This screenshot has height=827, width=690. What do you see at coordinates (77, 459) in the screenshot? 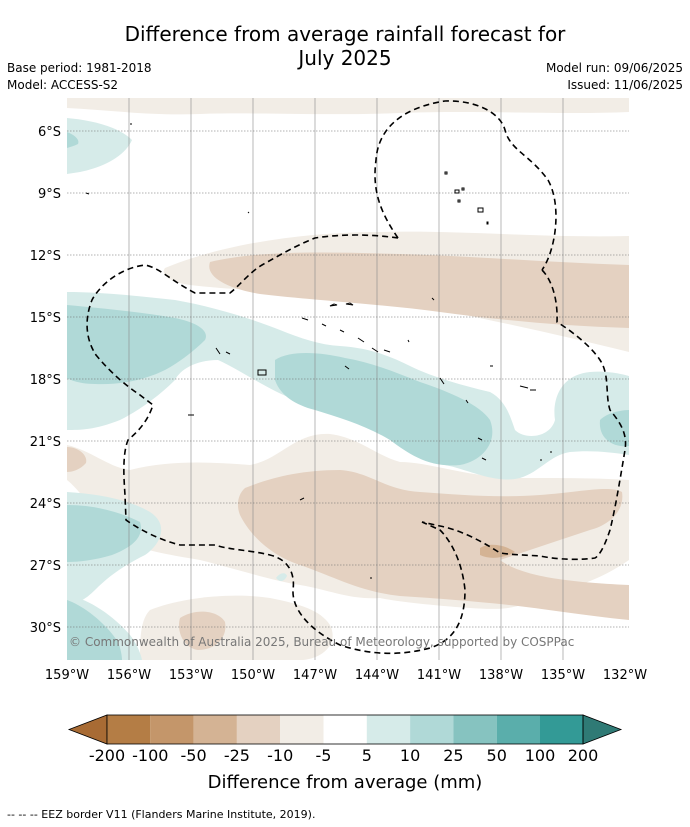
I see `neg-blob-west` at bounding box center [77, 459].